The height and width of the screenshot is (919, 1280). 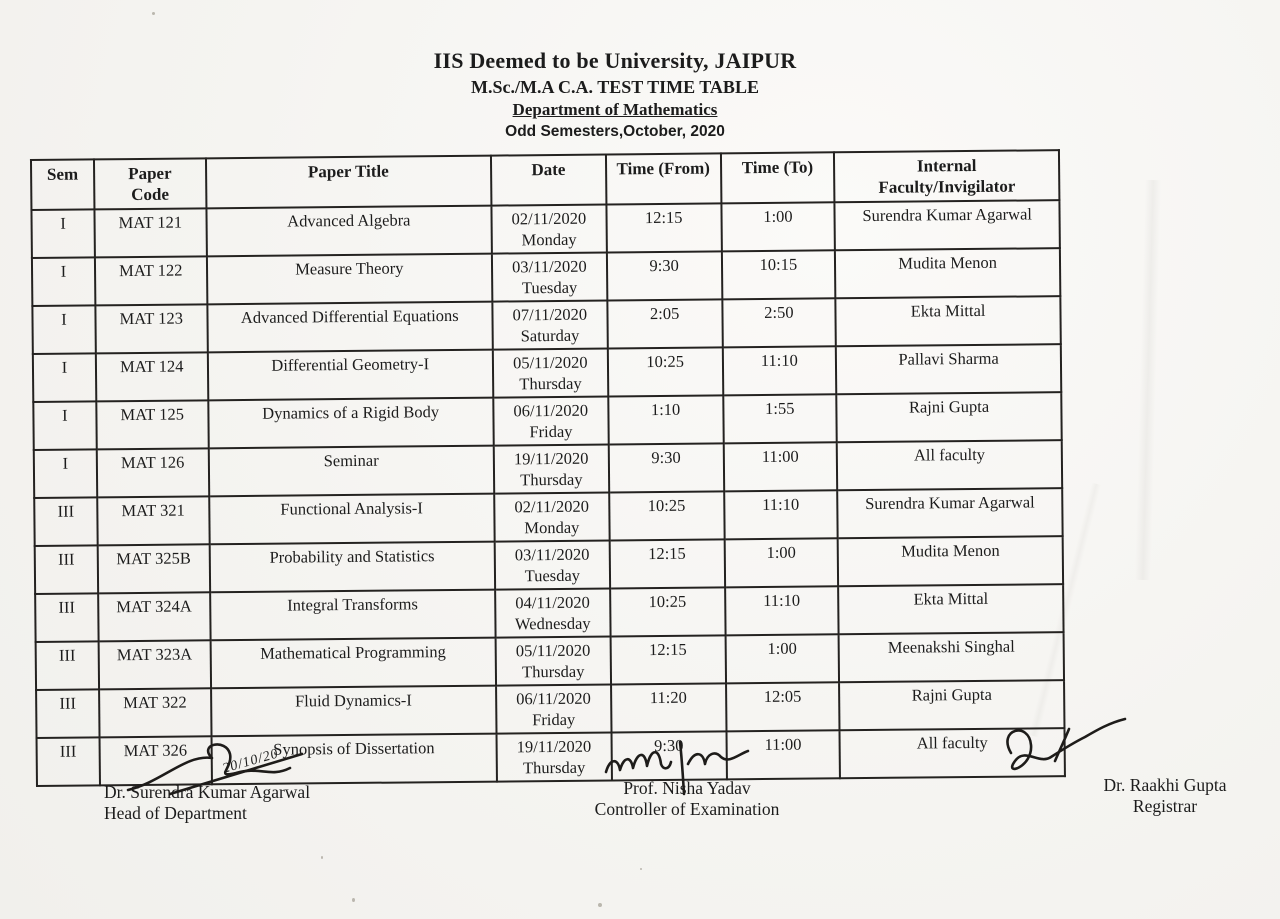 What do you see at coordinates (550, 335) in the screenshot?
I see `cell-day-value: Saturday` at bounding box center [550, 335].